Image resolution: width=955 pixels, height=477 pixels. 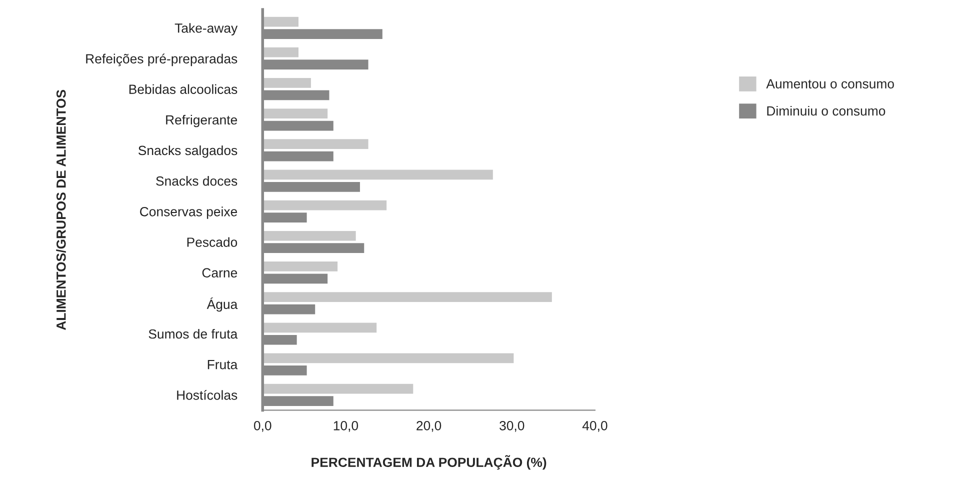 What do you see at coordinates (61, 210) in the screenshot?
I see `y-axis-title: ALIMENTOS/GRUPOS DE ALIMENTOS` at bounding box center [61, 210].